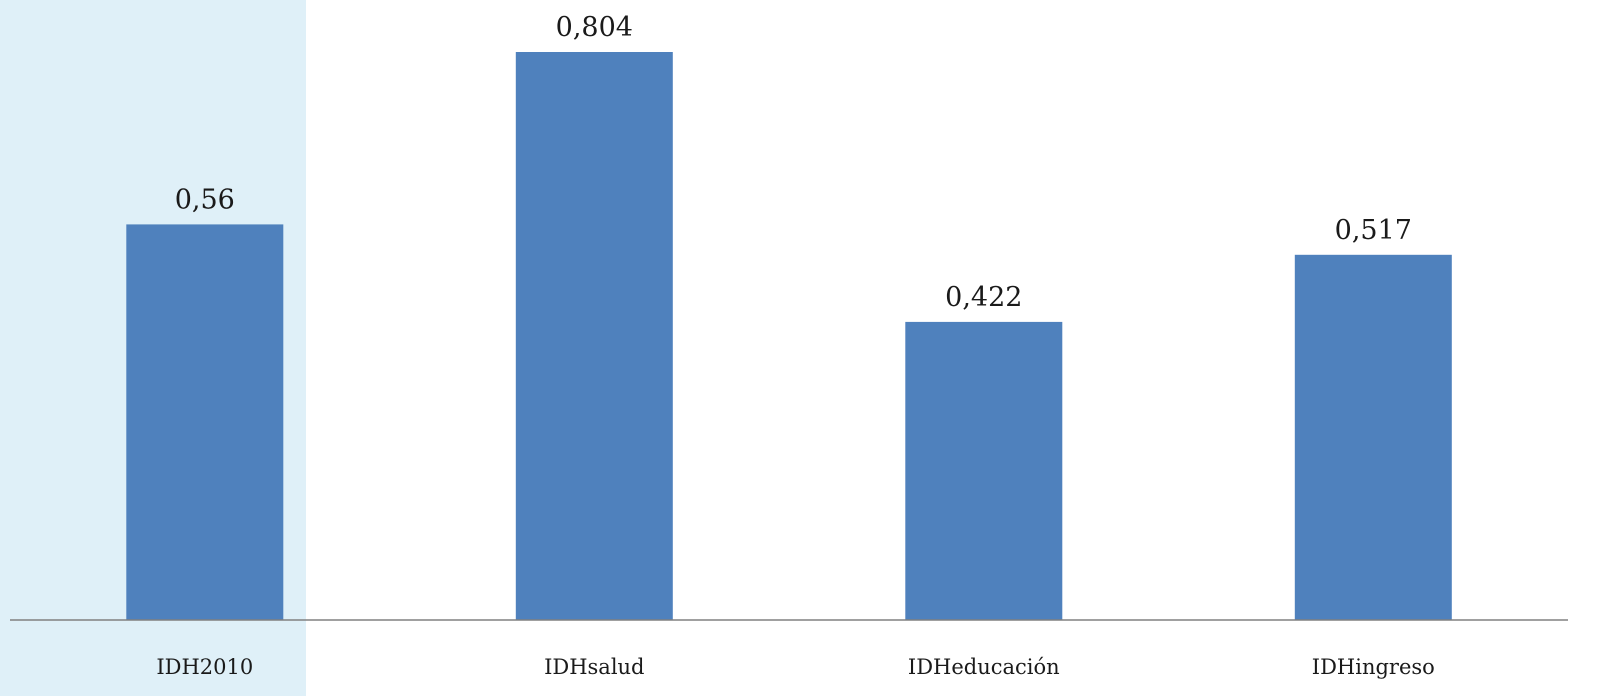 The image size is (1621, 696). Describe the element at coordinates (984, 470) in the screenshot. I see `bar-idheducación` at that location.